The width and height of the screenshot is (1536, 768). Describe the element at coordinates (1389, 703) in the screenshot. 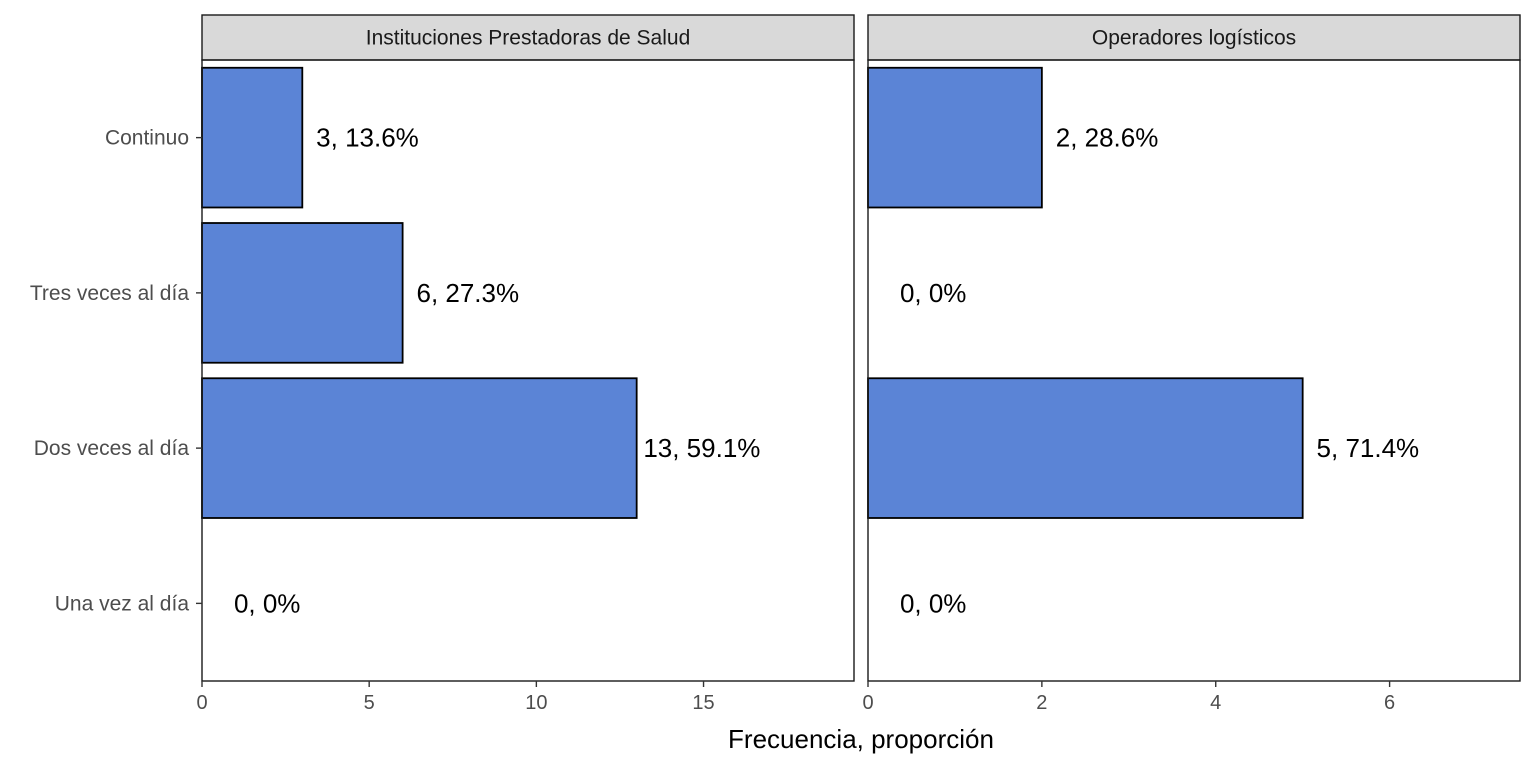

I see `x-tick-label-2-4: 6` at that location.